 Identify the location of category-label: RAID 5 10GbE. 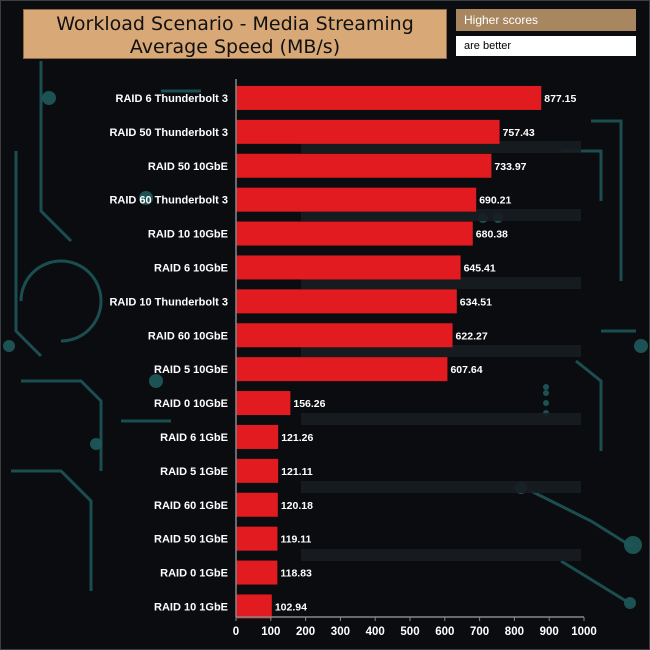
(191, 370).